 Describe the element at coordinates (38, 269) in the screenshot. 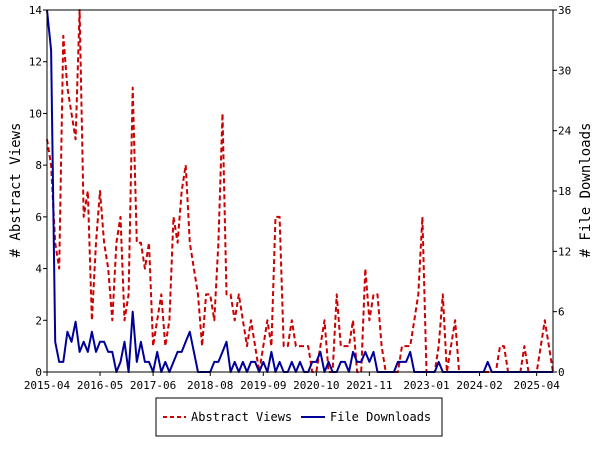

I see `left-tick-label: 4` at that location.